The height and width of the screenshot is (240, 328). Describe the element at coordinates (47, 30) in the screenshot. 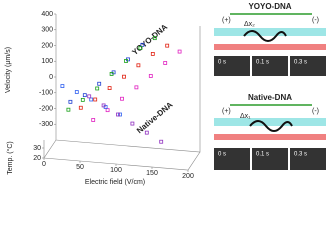

I see `y-tick-label: 300` at that location.